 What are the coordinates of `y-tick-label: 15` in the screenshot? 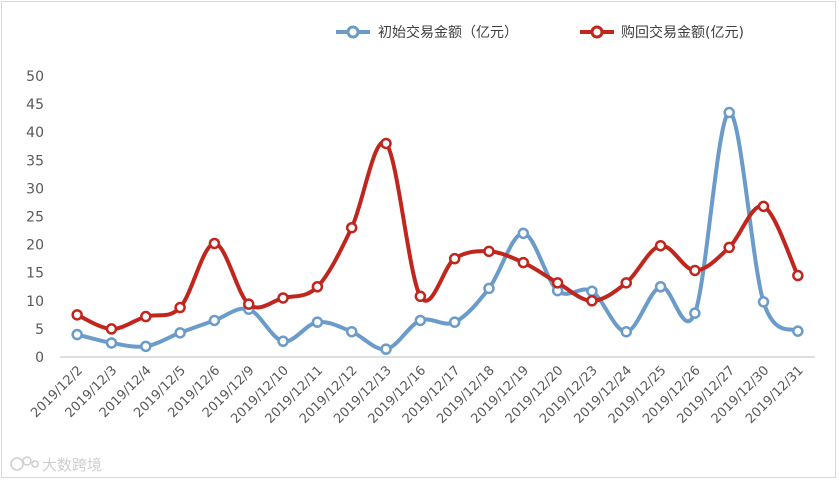 It's located at (35, 274).